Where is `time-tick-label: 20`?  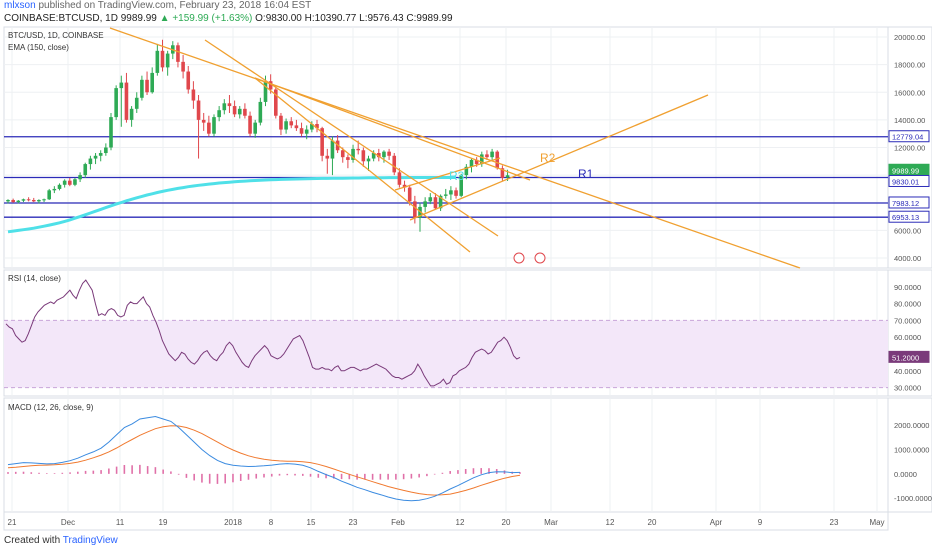
time-tick-label: 20 is located at coordinates (506, 522).